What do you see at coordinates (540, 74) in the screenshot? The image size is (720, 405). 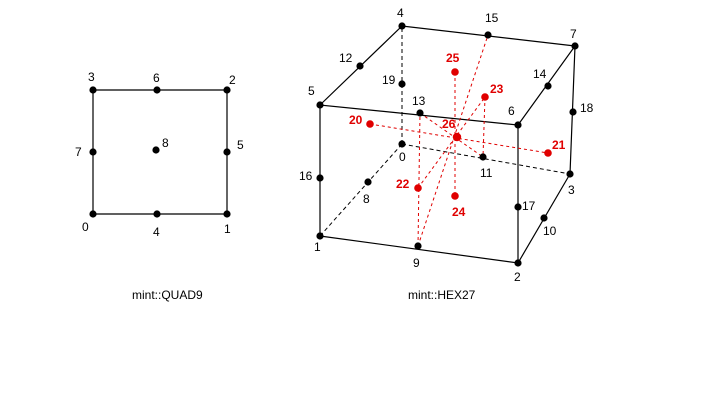 I see `hex27-label-14: 14` at bounding box center [540, 74].